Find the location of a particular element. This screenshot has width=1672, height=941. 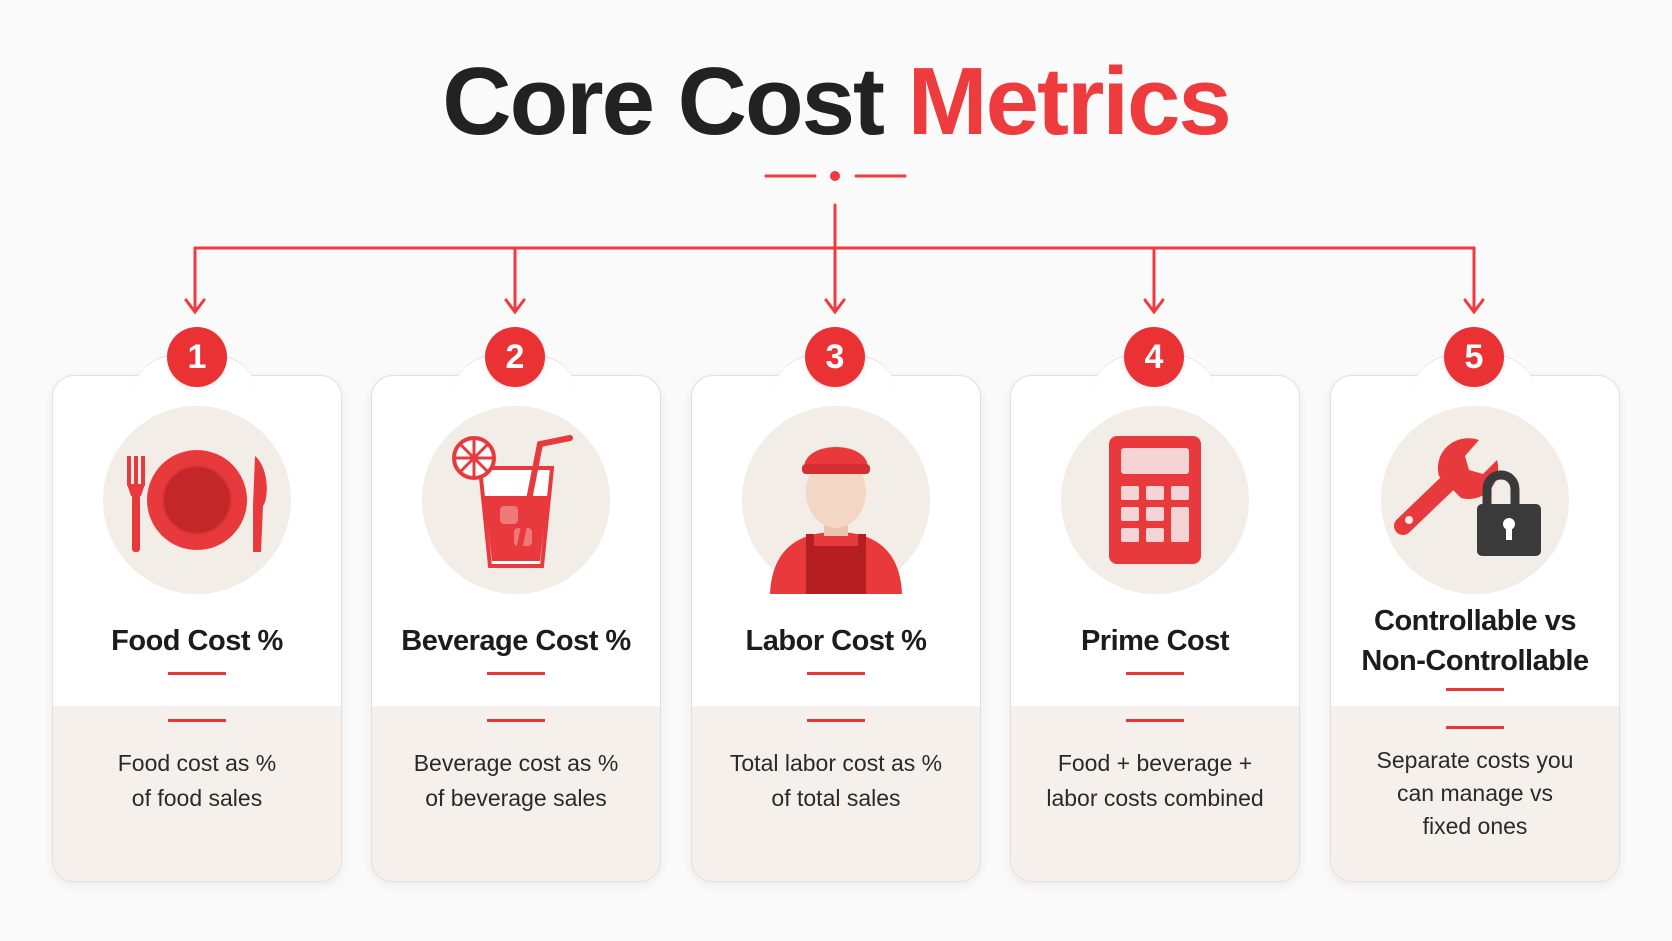

step-badge-5: 5 is located at coordinates (1474, 357).